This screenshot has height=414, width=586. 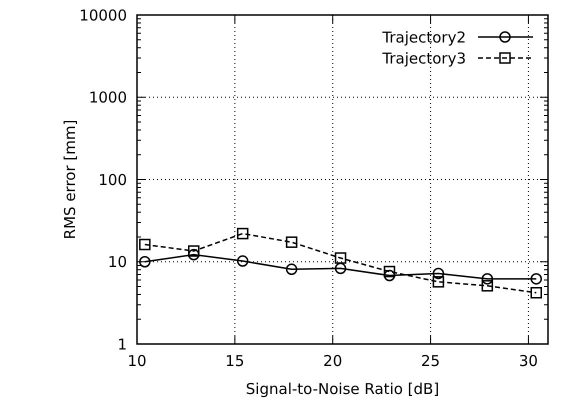 What do you see at coordinates (332, 361) in the screenshot?
I see `x-tick-label: 20` at bounding box center [332, 361].